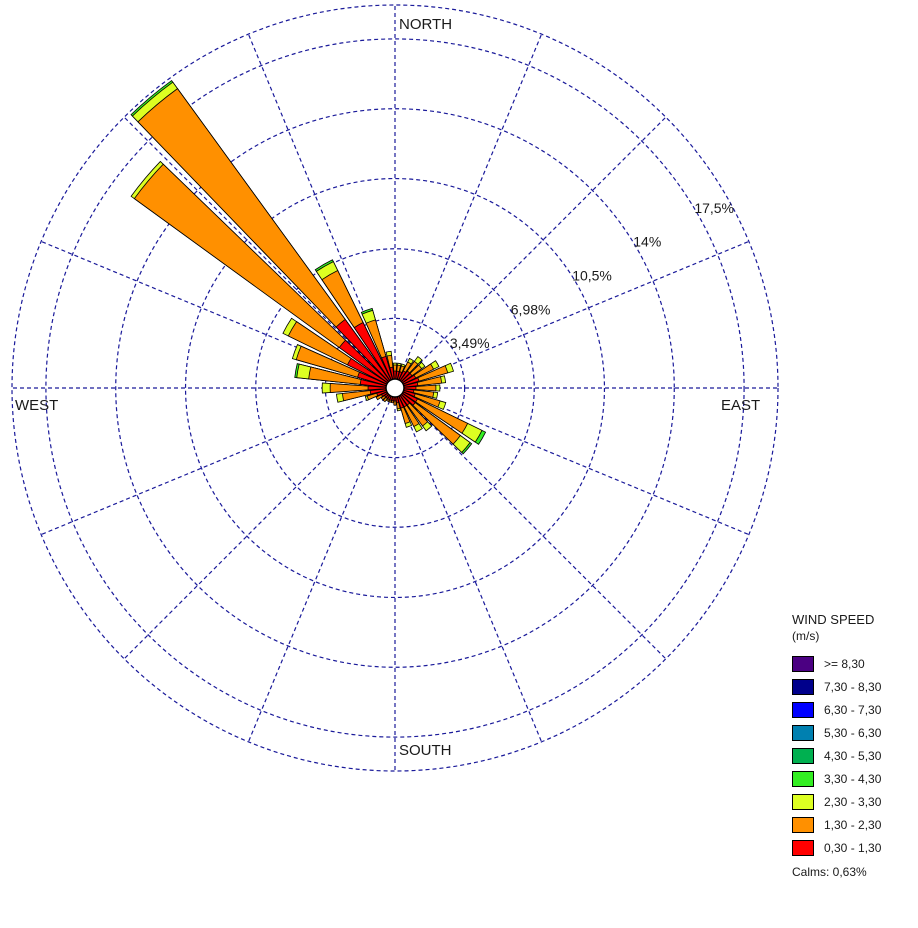 Image resolution: width=918 pixels, height=928 pixels. Describe the element at coordinates (714, 208) in the screenshot. I see `ring-label: 17,5%` at that location.